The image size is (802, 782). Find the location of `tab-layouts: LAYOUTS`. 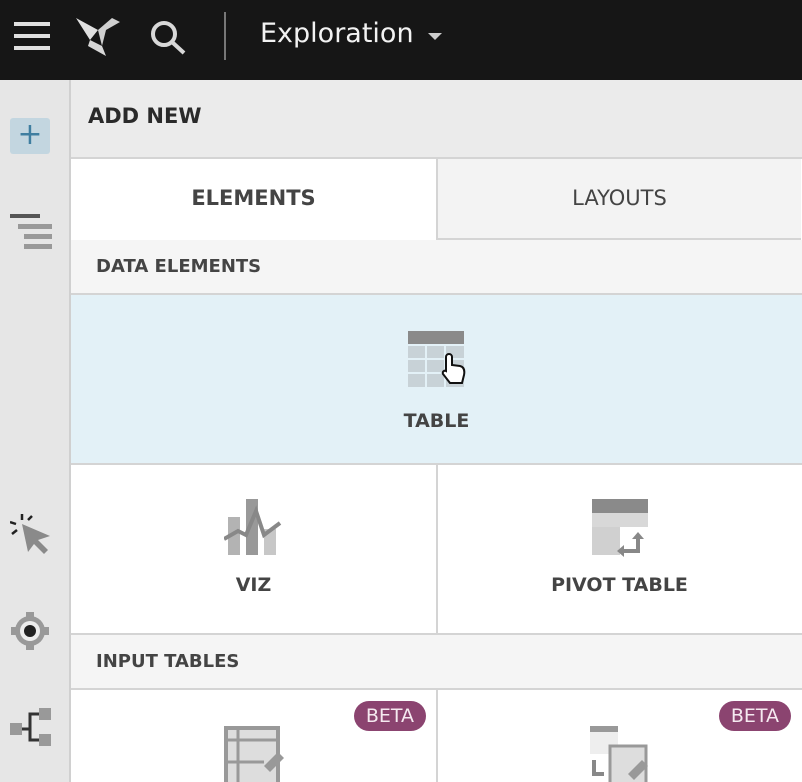

tab-layouts: LAYOUTS is located at coordinates (618, 199).